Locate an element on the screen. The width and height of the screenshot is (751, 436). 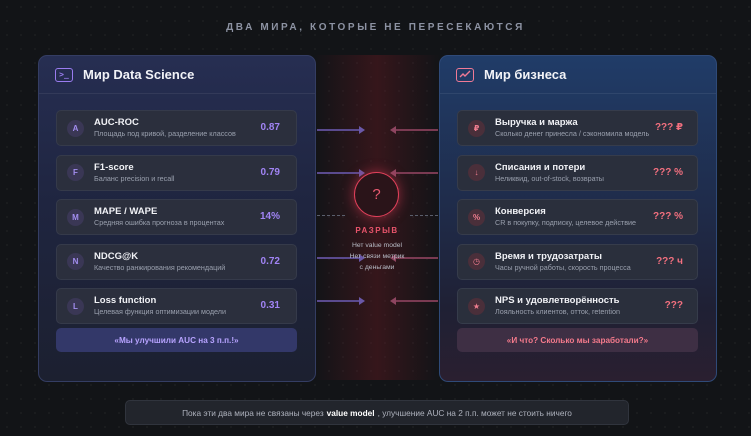
down-arrow-icon: ↓ is located at coordinates (476, 172).